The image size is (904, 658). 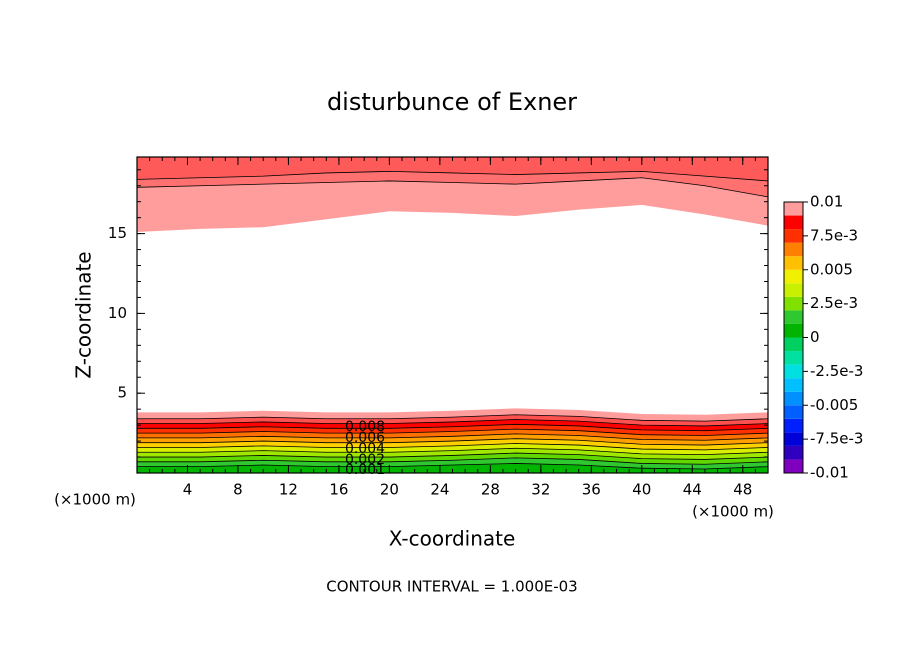 I want to click on colorbar-tick-label: -0.01, so click(x=829, y=473).